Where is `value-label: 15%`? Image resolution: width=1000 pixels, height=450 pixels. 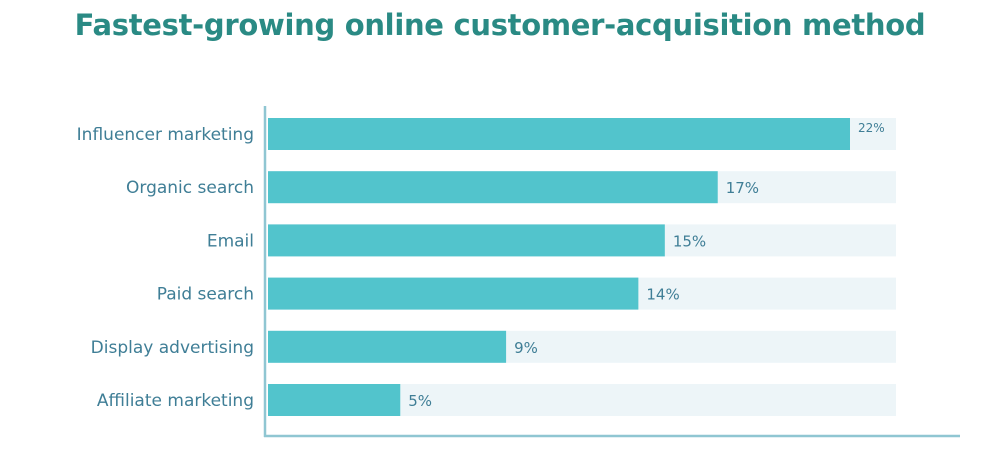
value-label: 15% is located at coordinates (689, 241).